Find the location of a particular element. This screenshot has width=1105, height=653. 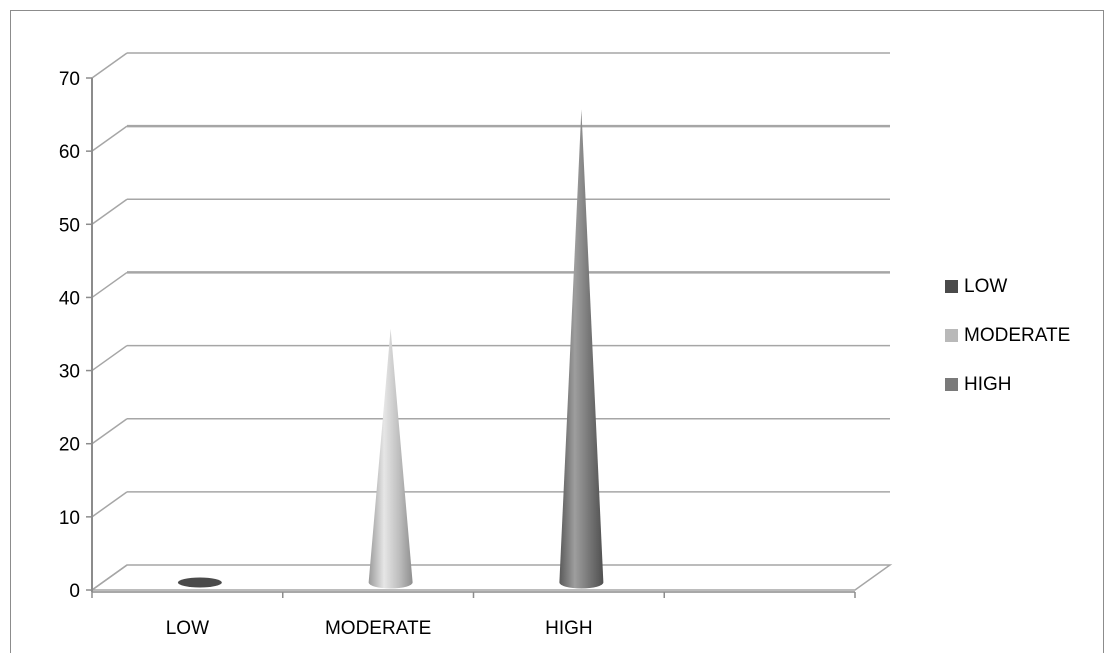

y-tick-label: 10 is located at coordinates (69, 518).